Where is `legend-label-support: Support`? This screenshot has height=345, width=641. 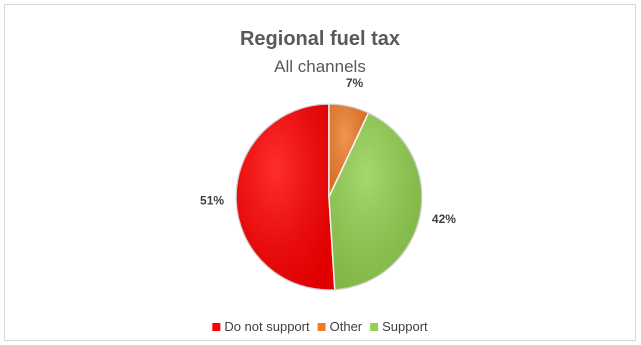 legend-label-support: Support is located at coordinates (405, 326).